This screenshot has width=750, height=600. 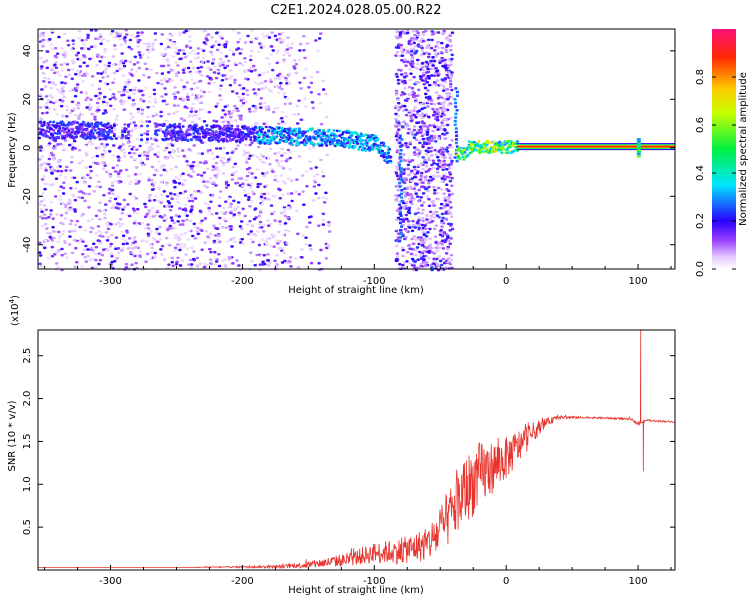 What do you see at coordinates (638, 581) in the screenshot?
I see `x-tick-label: 100` at bounding box center [638, 581].